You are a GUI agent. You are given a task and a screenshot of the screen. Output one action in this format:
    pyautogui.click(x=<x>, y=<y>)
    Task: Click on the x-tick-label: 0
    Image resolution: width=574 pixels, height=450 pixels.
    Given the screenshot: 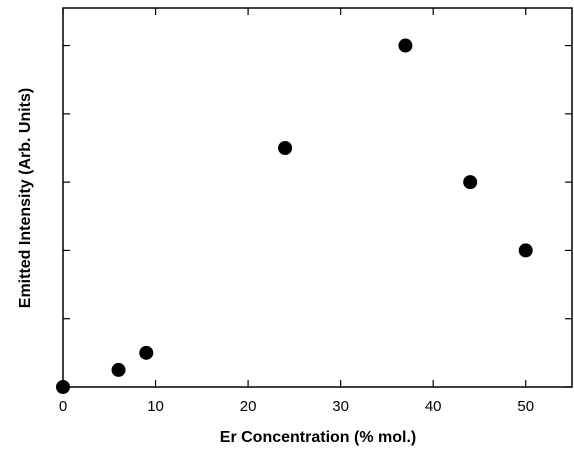 What is the action you would take?
    pyautogui.click(x=63, y=406)
    